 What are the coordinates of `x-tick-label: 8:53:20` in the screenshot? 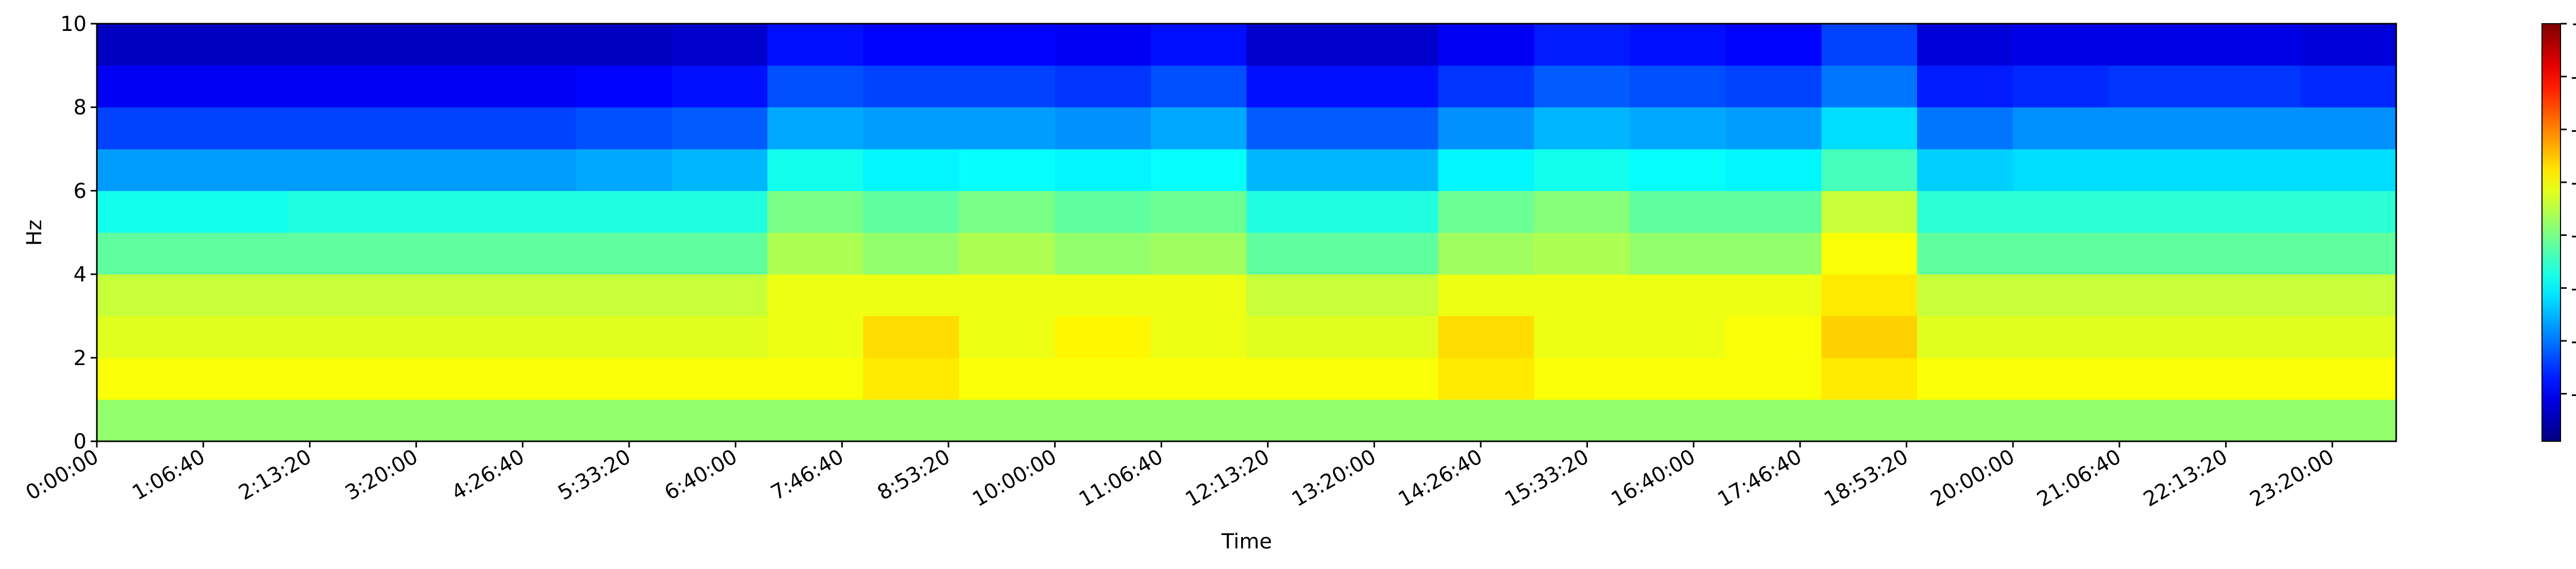 It's located at (913, 475).